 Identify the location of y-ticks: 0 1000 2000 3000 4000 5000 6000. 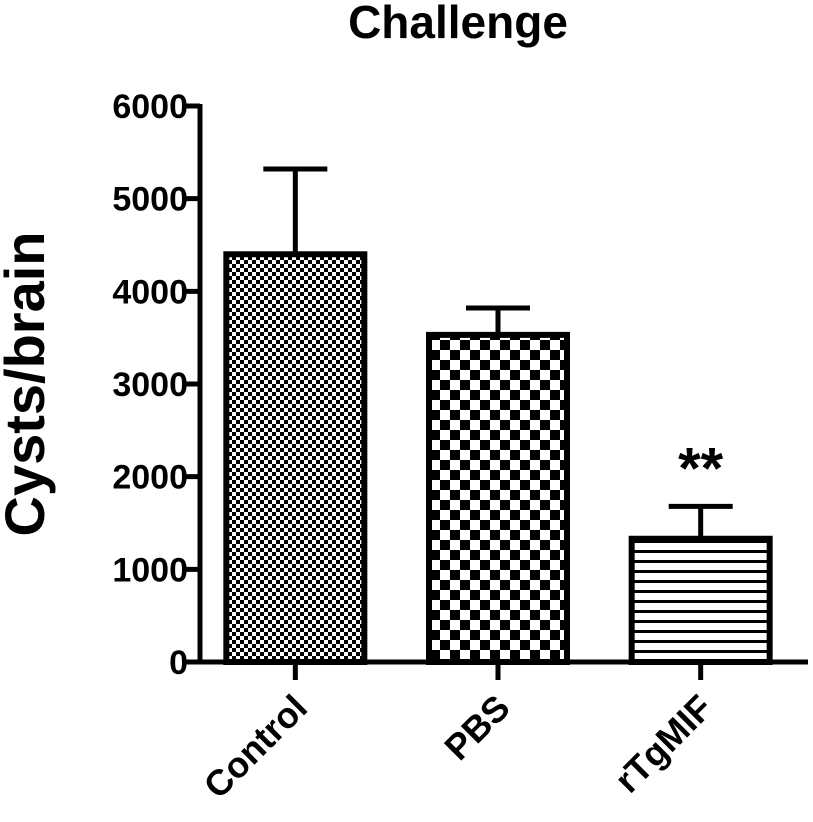
(156, 385).